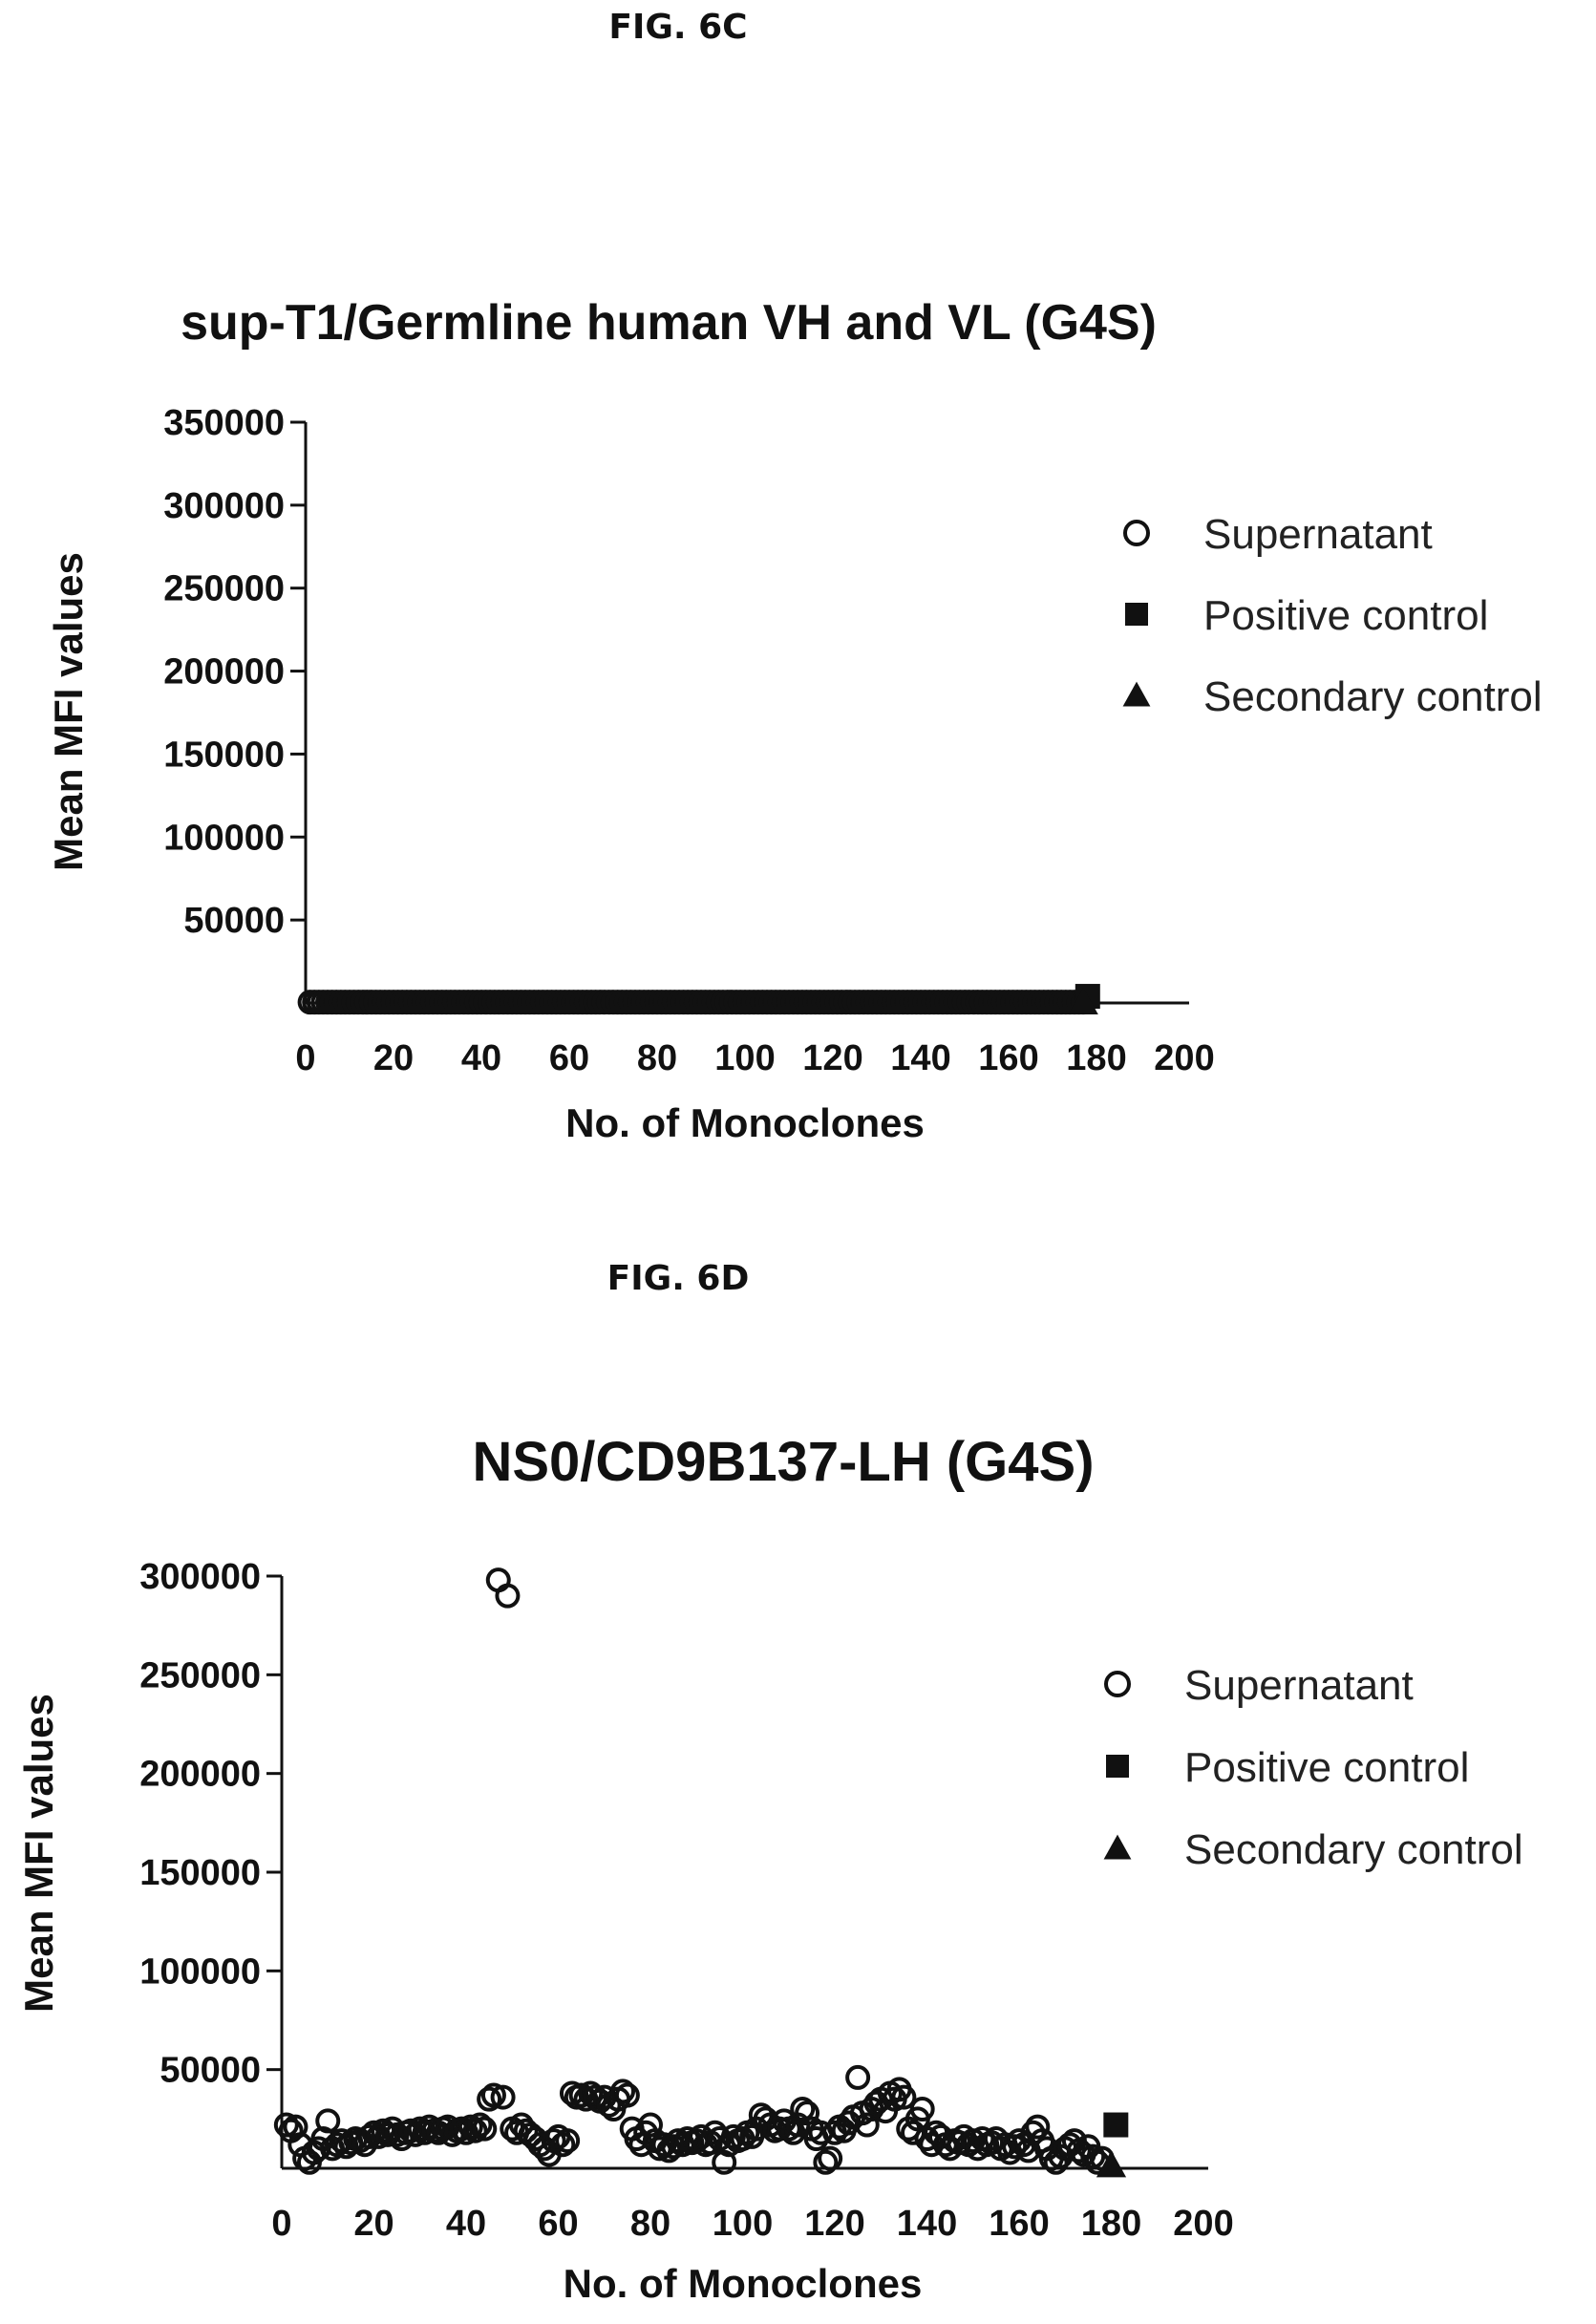 The height and width of the screenshot is (2324, 1596). What do you see at coordinates (678, 1278) in the screenshot?
I see `figure-label-6d: FIG. 6D` at bounding box center [678, 1278].